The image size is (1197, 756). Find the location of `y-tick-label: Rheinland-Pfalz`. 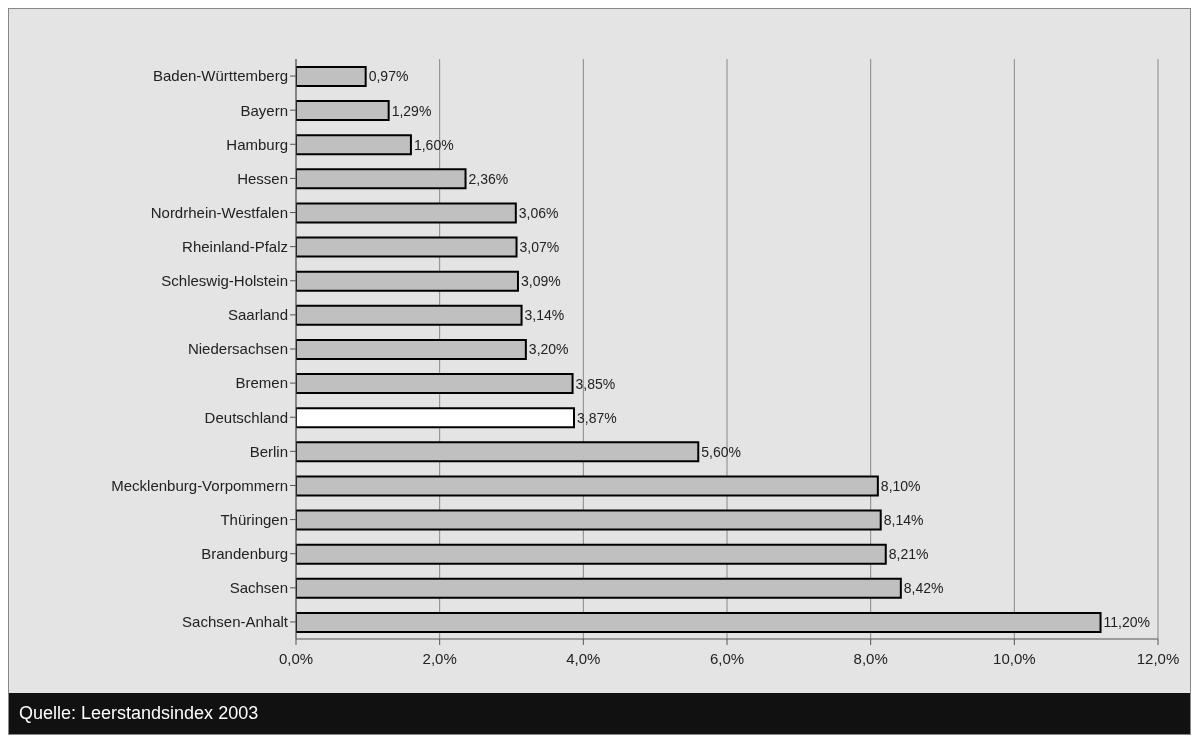

y-tick-label: Rheinland-Pfalz is located at coordinates (235, 246).